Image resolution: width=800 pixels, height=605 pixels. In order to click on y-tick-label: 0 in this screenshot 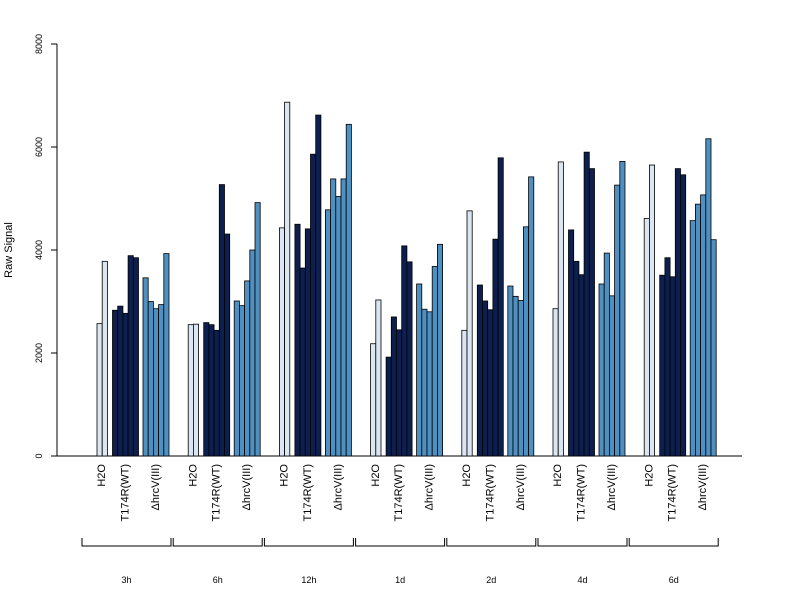, I will do `click(39, 455)`.